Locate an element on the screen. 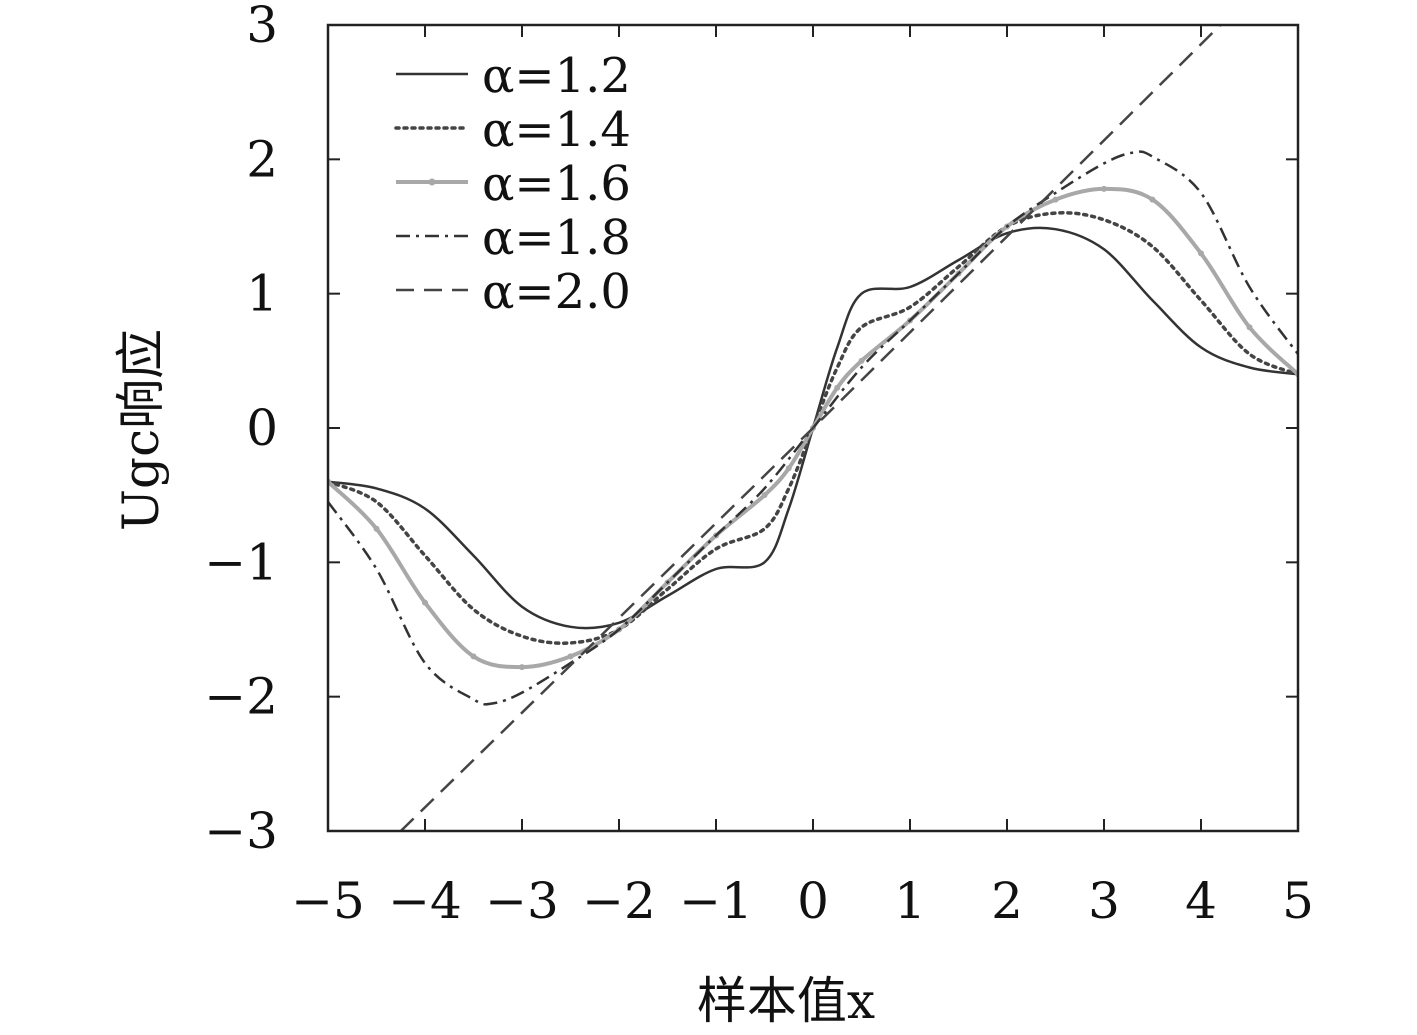  x-tick-label: 4 is located at coordinates (1201, 901).